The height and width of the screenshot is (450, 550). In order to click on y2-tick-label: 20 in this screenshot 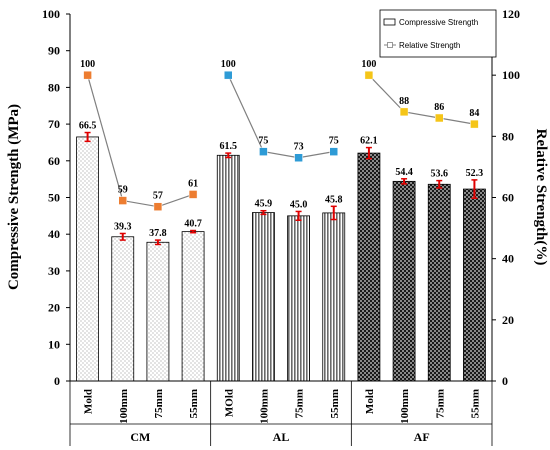, I will do `click(508, 320)`.